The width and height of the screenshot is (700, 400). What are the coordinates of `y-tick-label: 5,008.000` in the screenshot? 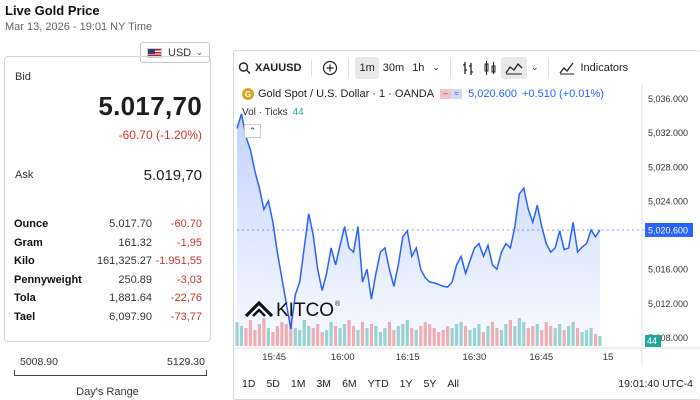 It's located at (668, 338).